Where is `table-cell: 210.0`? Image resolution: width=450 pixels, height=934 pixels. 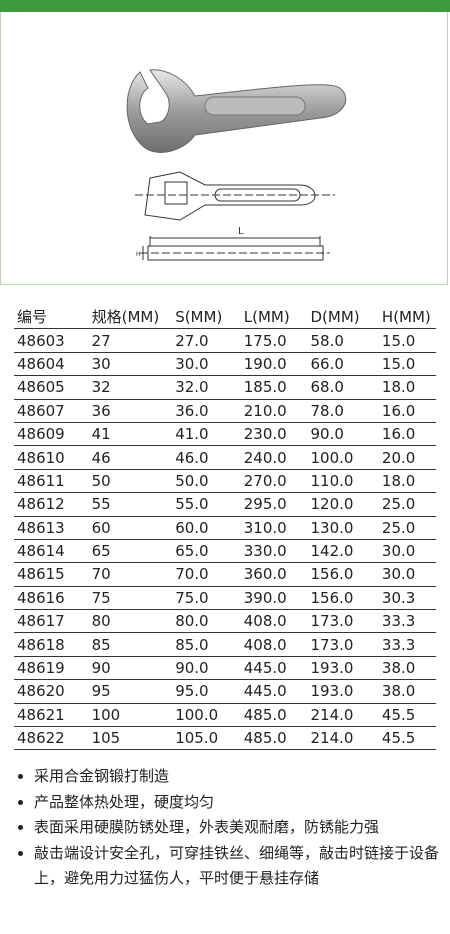 table-cell: 210.0 is located at coordinates (274, 411).